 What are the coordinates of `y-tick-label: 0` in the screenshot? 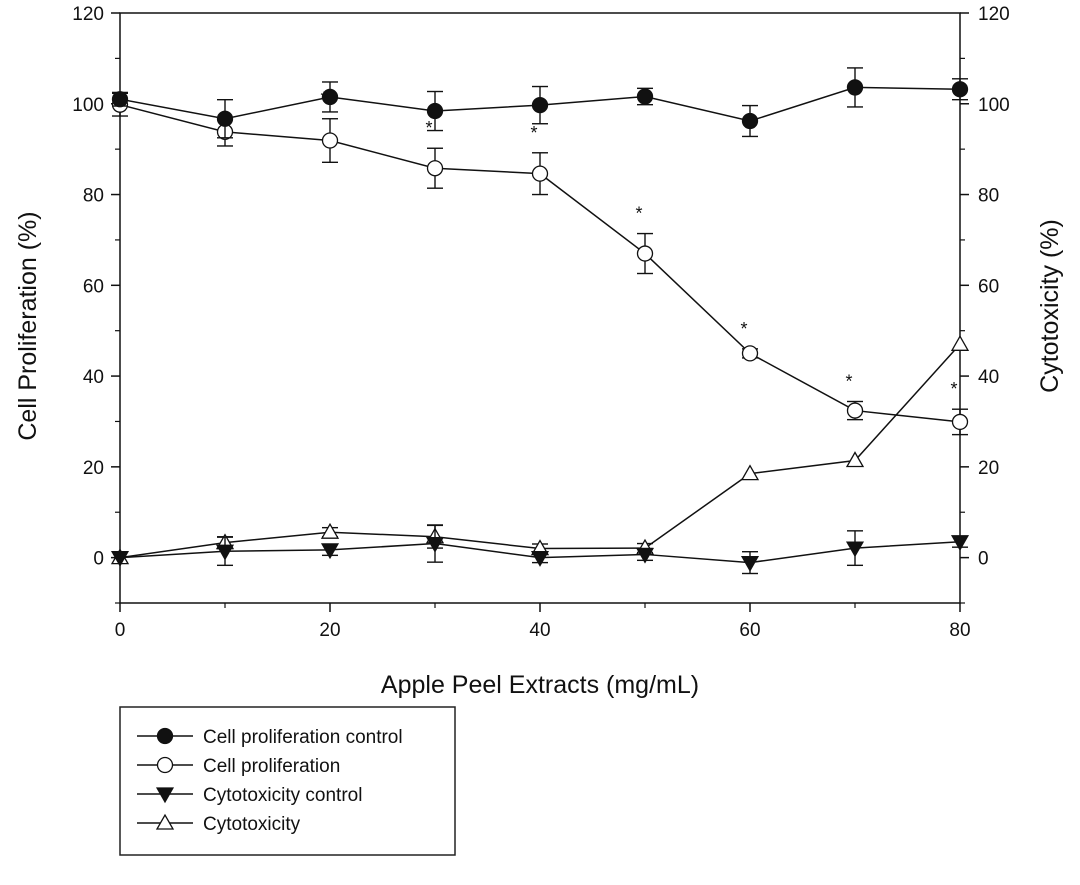 It's located at (98, 559).